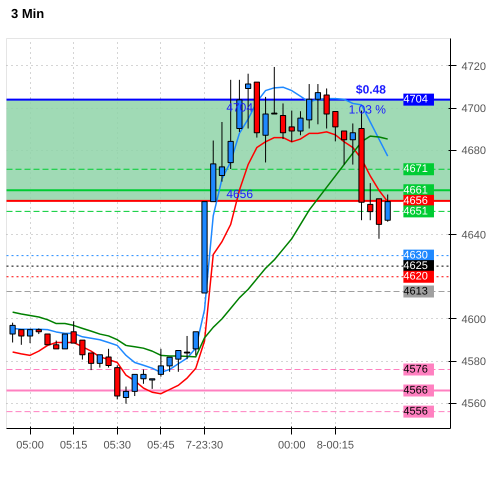 Image resolution: width=496 pixels, height=496 pixels. What do you see at coordinates (415, 100) in the screenshot?
I see `ref-line-label: 4704` at bounding box center [415, 100].